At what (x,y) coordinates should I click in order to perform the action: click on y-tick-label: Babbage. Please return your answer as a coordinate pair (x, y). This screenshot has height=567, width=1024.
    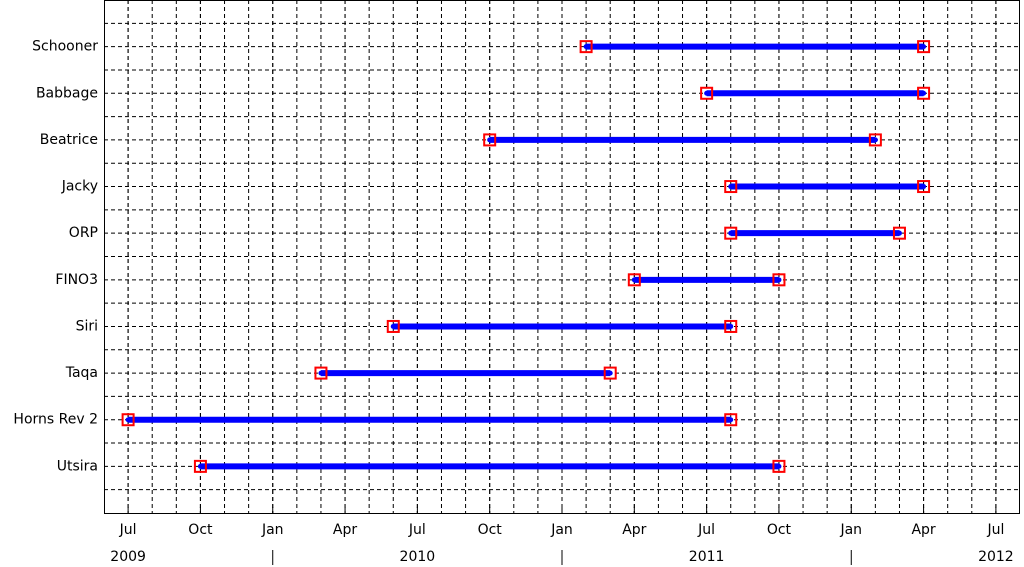
    Looking at the image, I should click on (67, 93).